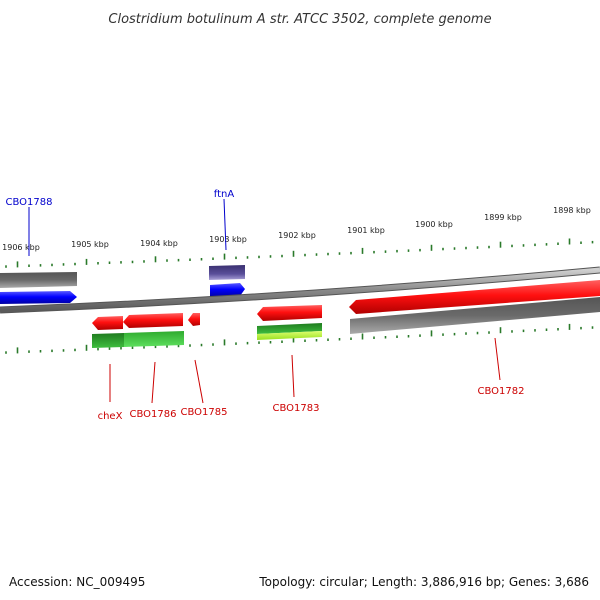 The image size is (600, 600). What do you see at coordinates (293, 376) in the screenshot?
I see `leader-line-cbo1783` at bounding box center [293, 376].